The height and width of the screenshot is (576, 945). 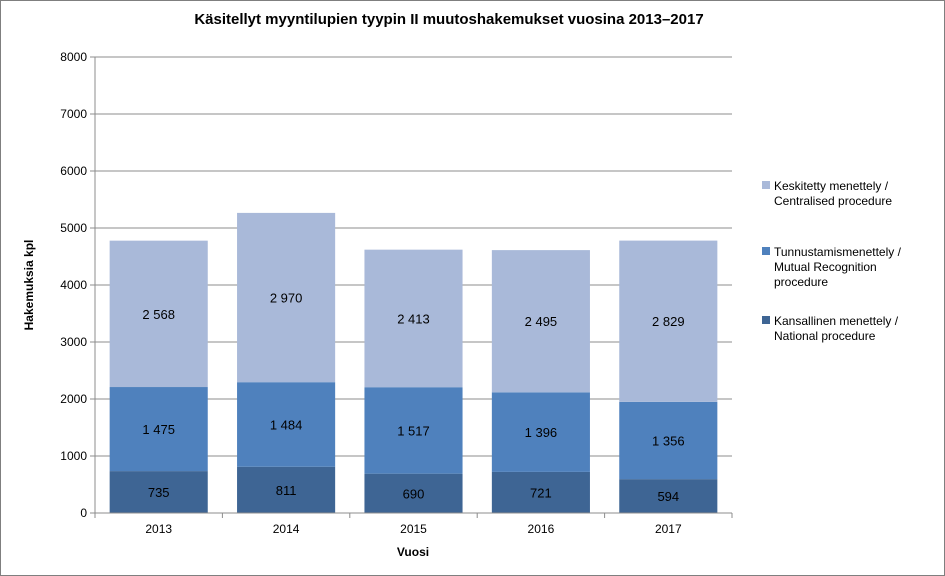 I want to click on y-tick-label: 4000, so click(x=73, y=285).